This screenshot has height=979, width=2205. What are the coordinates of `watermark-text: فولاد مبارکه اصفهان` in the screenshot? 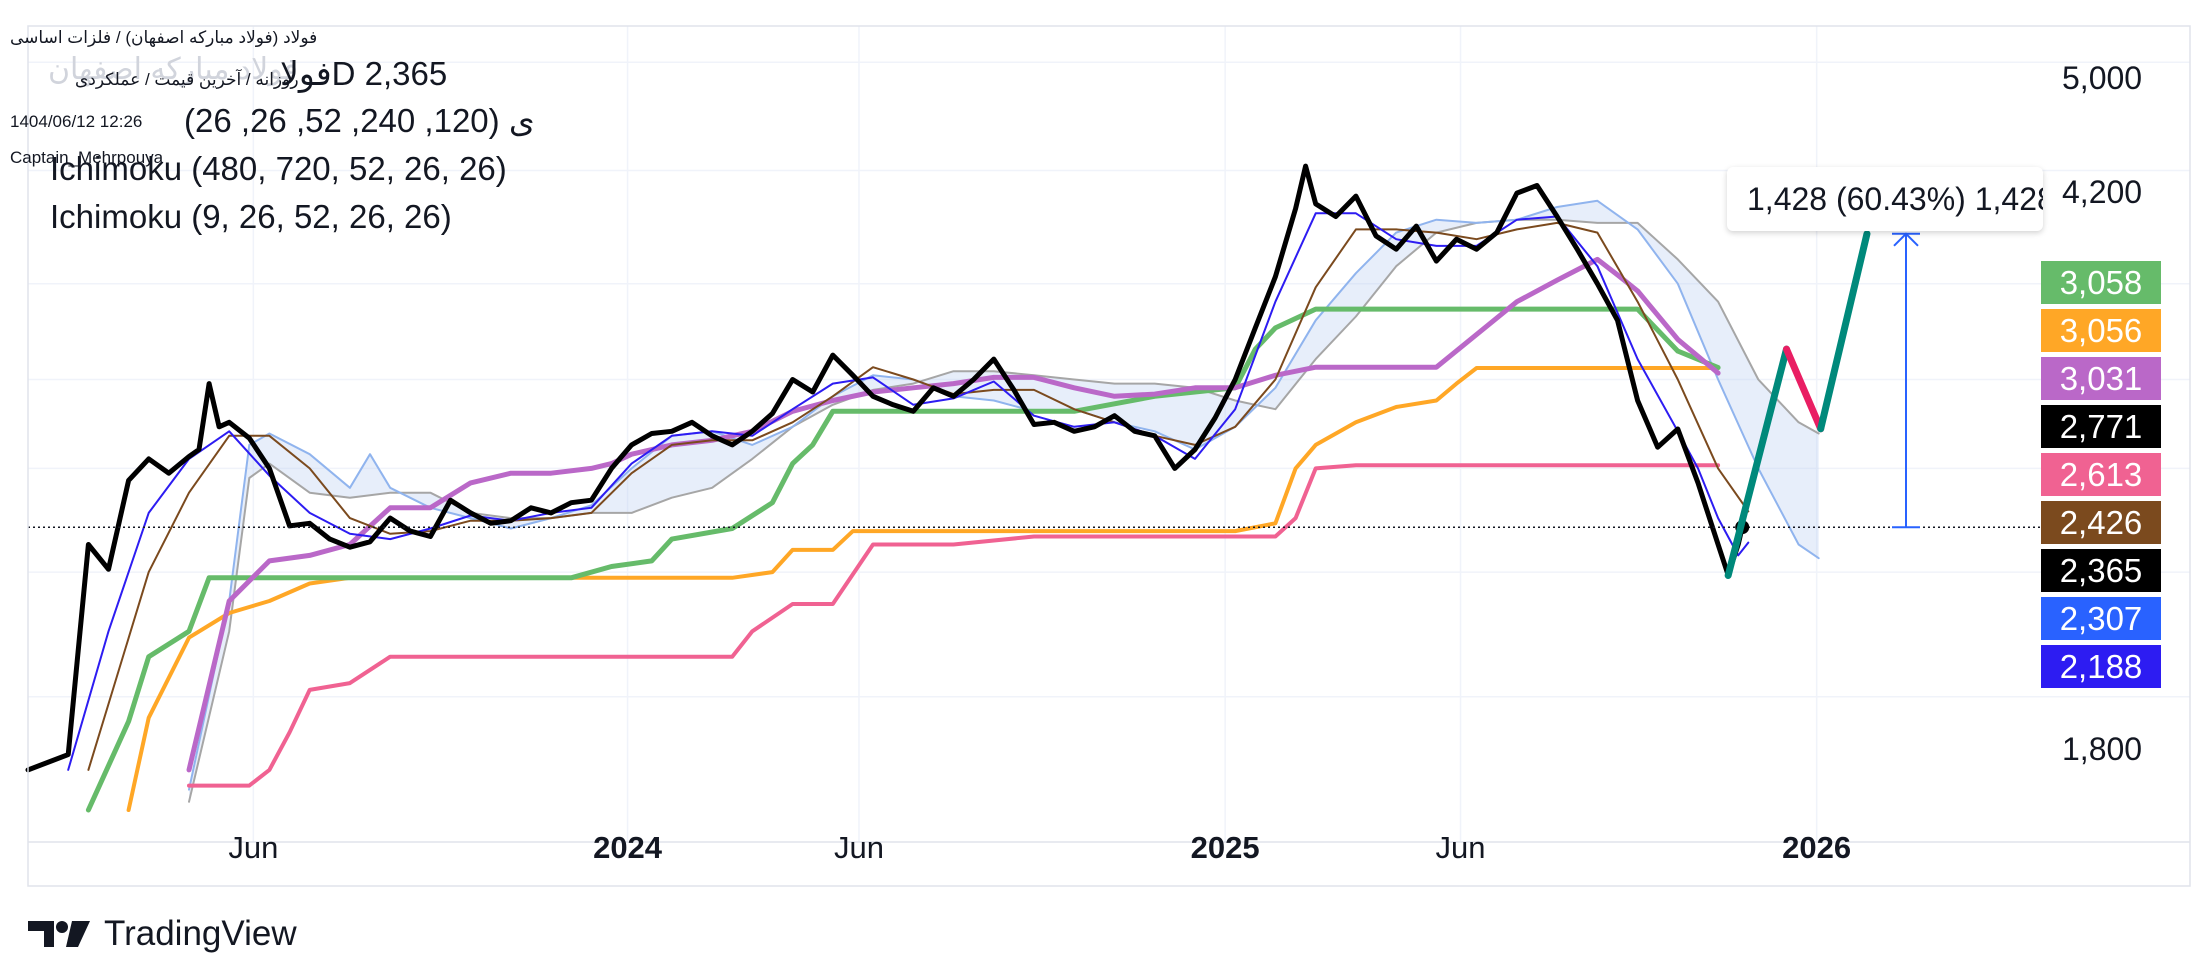 It's located at (173, 69).